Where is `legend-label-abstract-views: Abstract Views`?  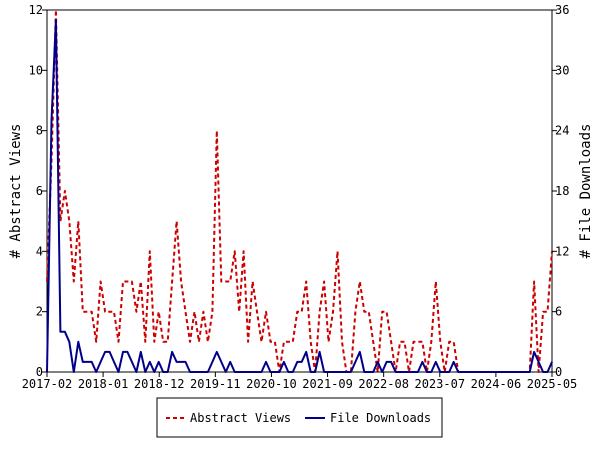
legend-label-abstract-views: Abstract Views is located at coordinates (240, 418).